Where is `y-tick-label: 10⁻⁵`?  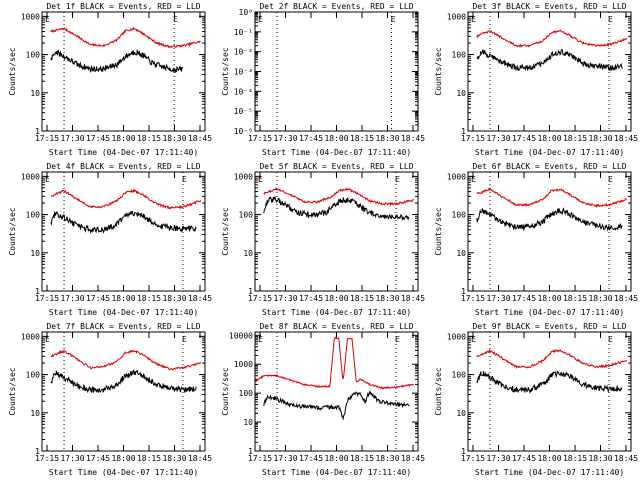 y-tick-label: 10⁻⁵ is located at coordinates (243, 111).